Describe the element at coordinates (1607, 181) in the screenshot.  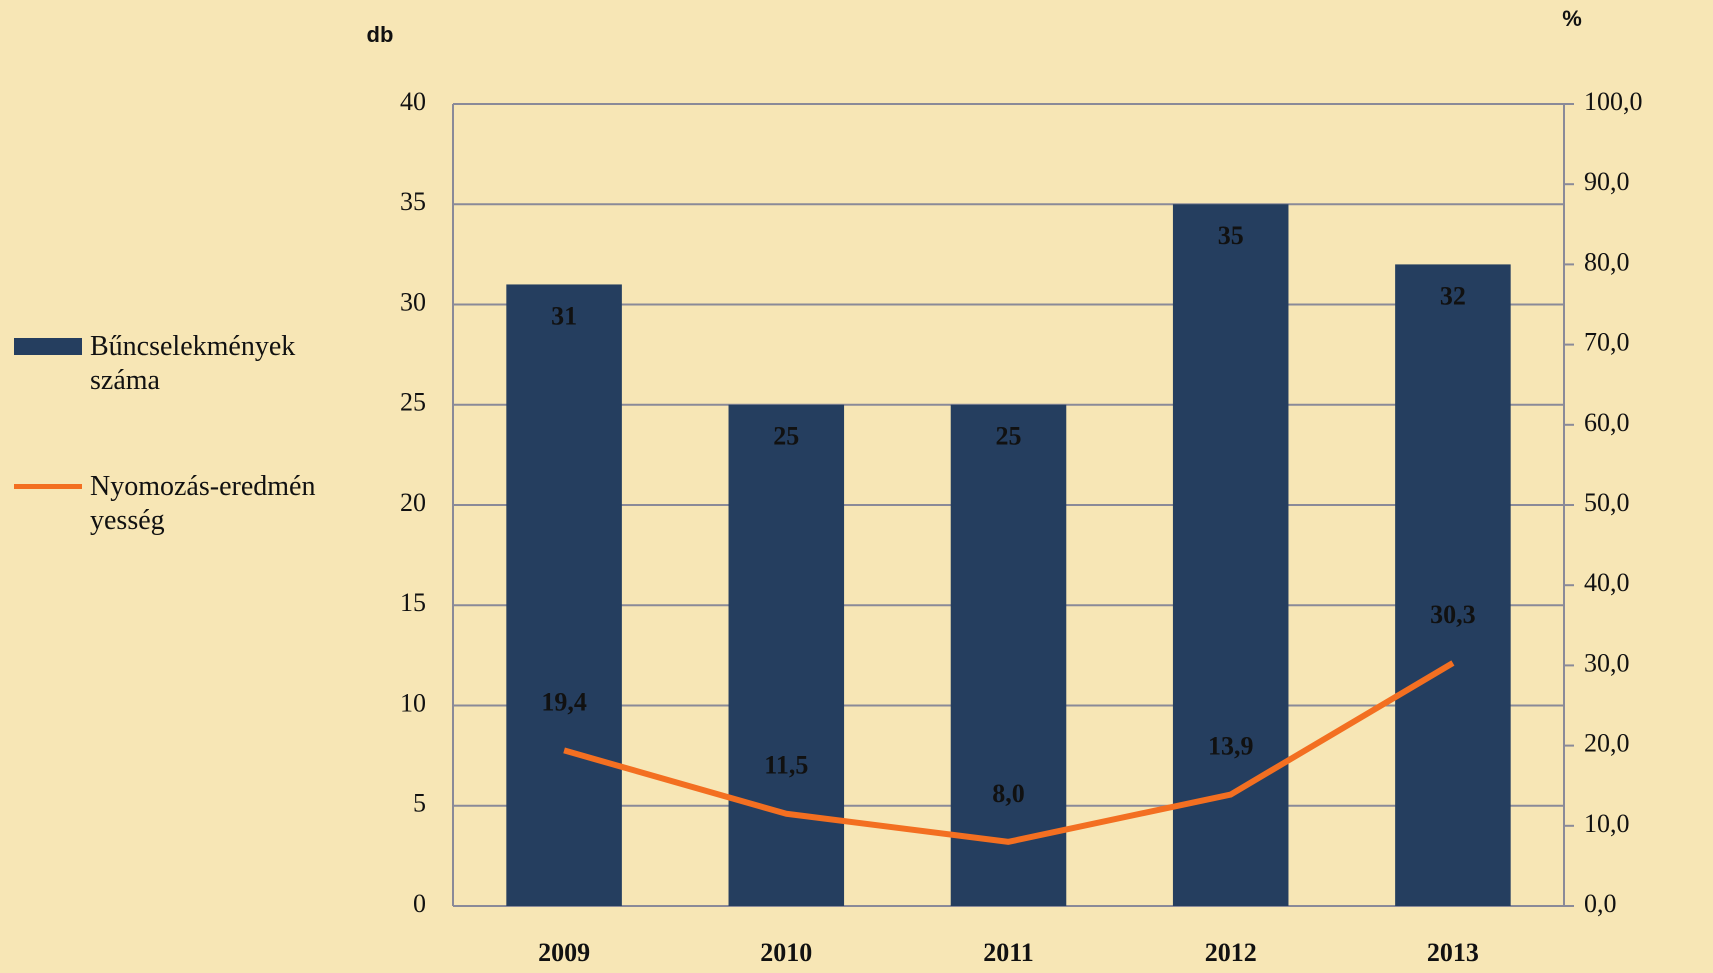
I see `y2-tick-label: 90,0` at that location.